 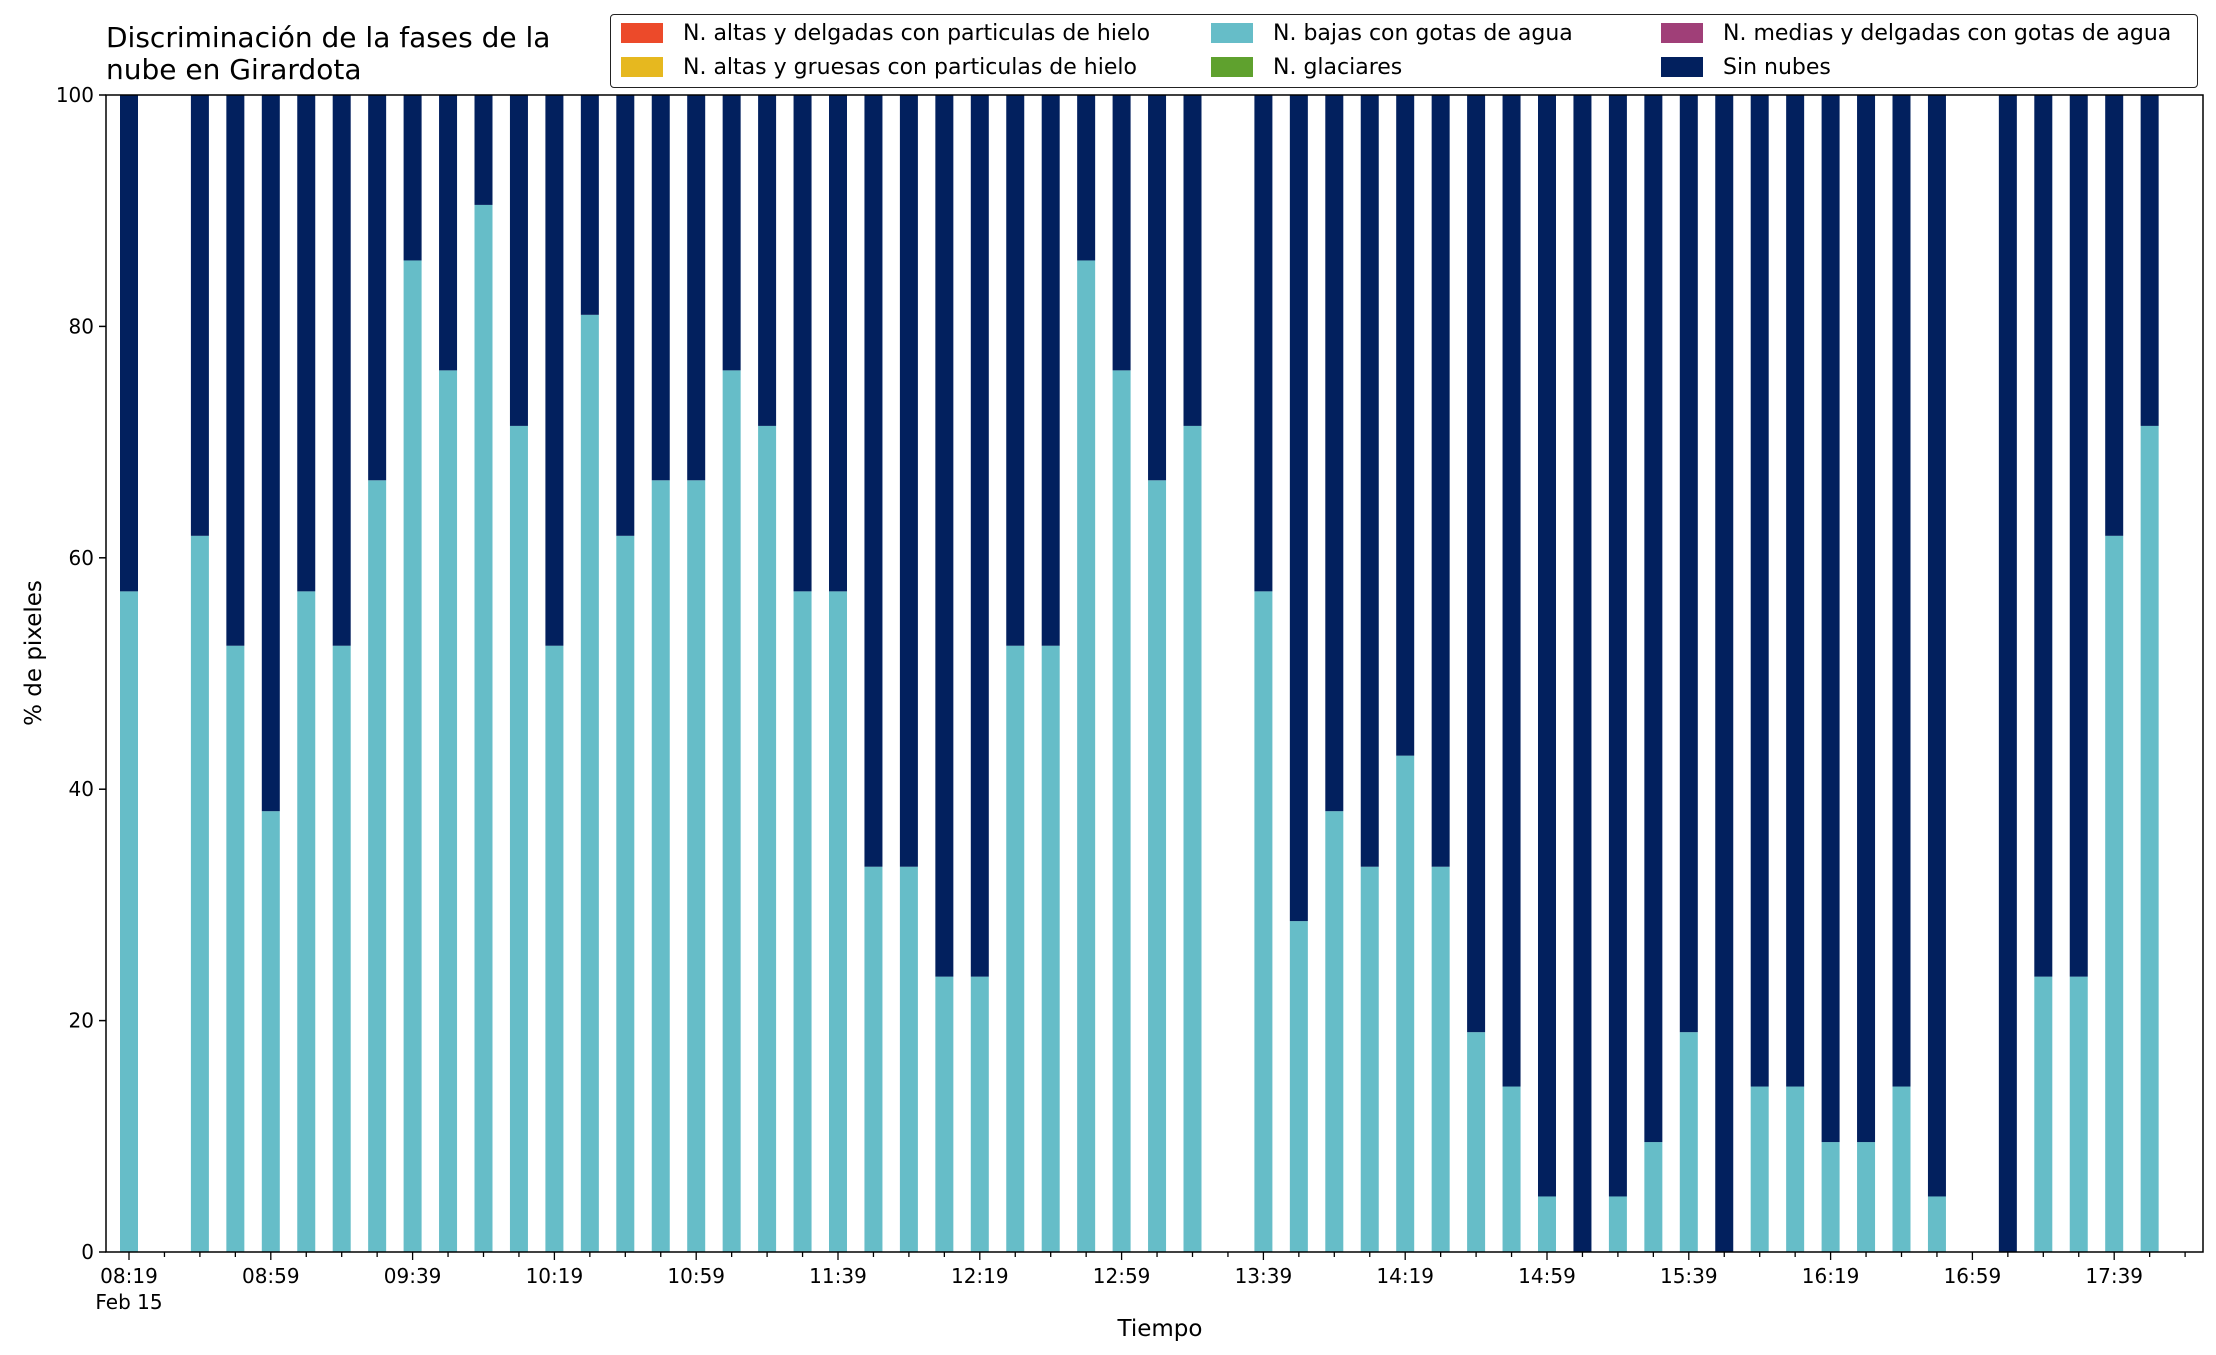 What do you see at coordinates (271, 1276) in the screenshot?
I see `x-tick-label-1: 08:59` at bounding box center [271, 1276].